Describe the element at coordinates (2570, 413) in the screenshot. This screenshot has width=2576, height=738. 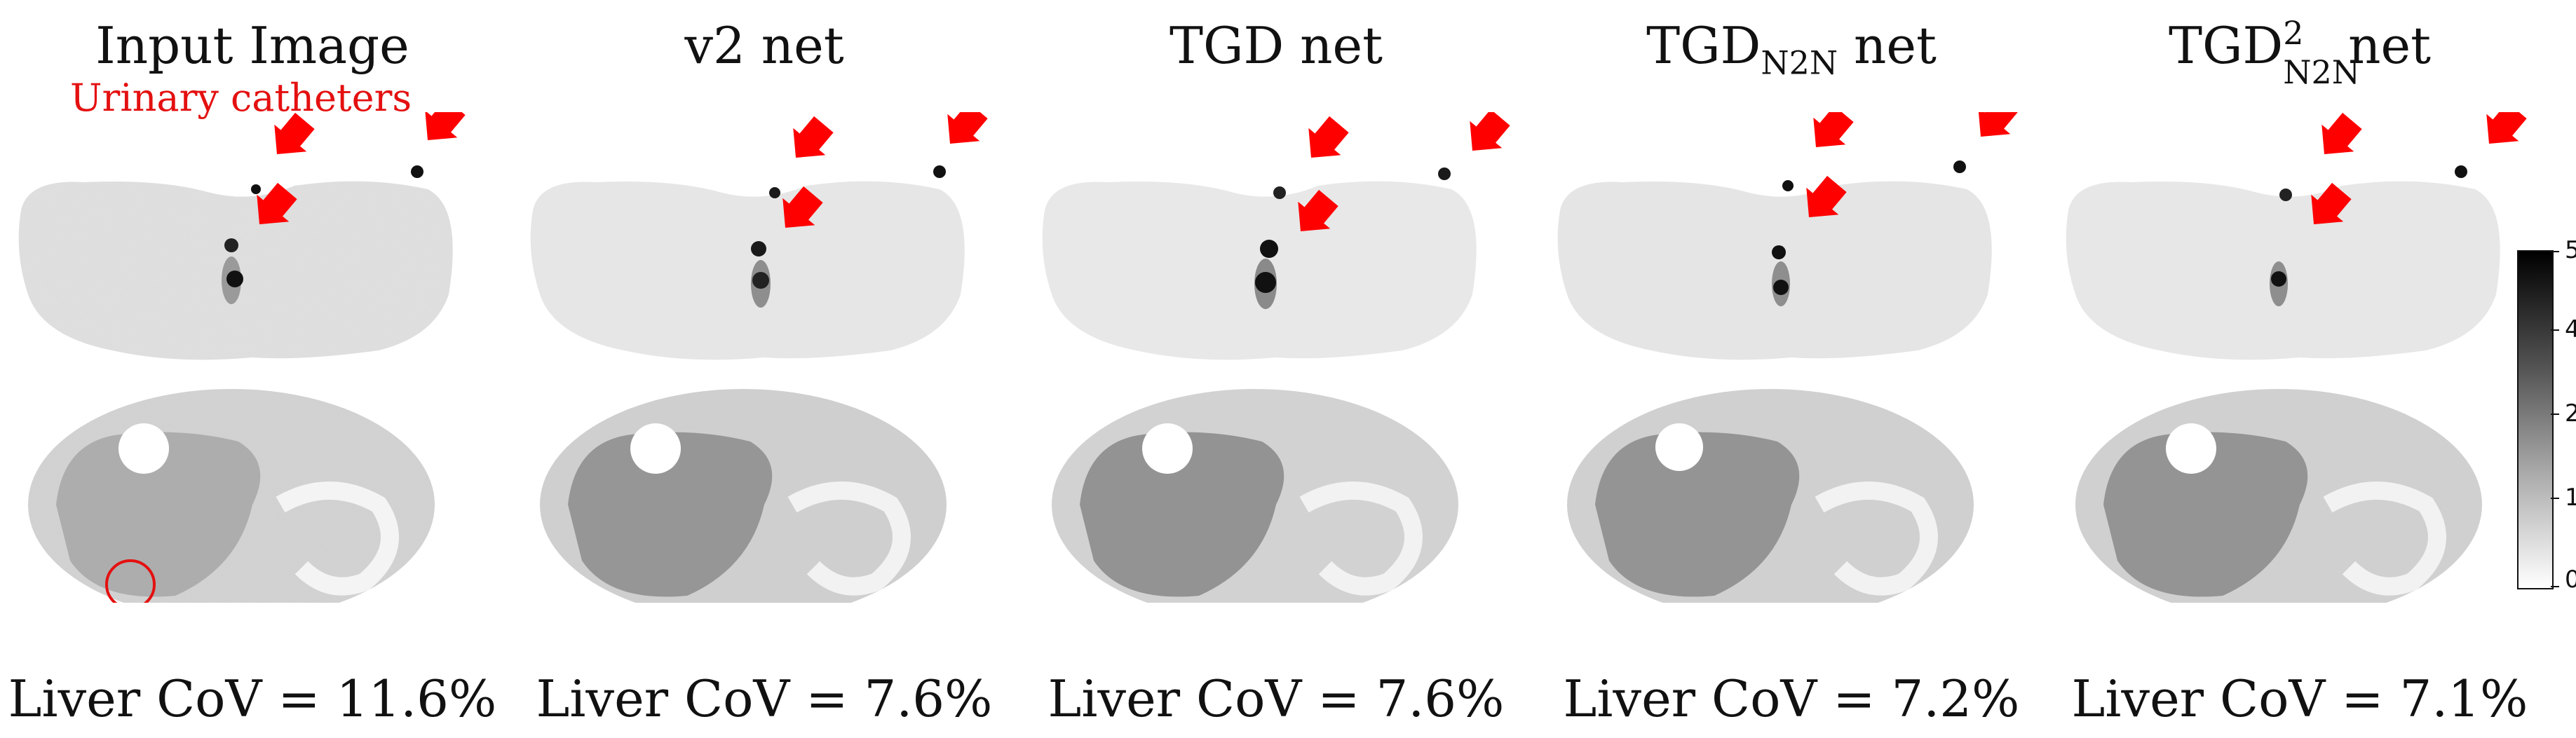
I see `colorbar-tick-label: 2` at that location.